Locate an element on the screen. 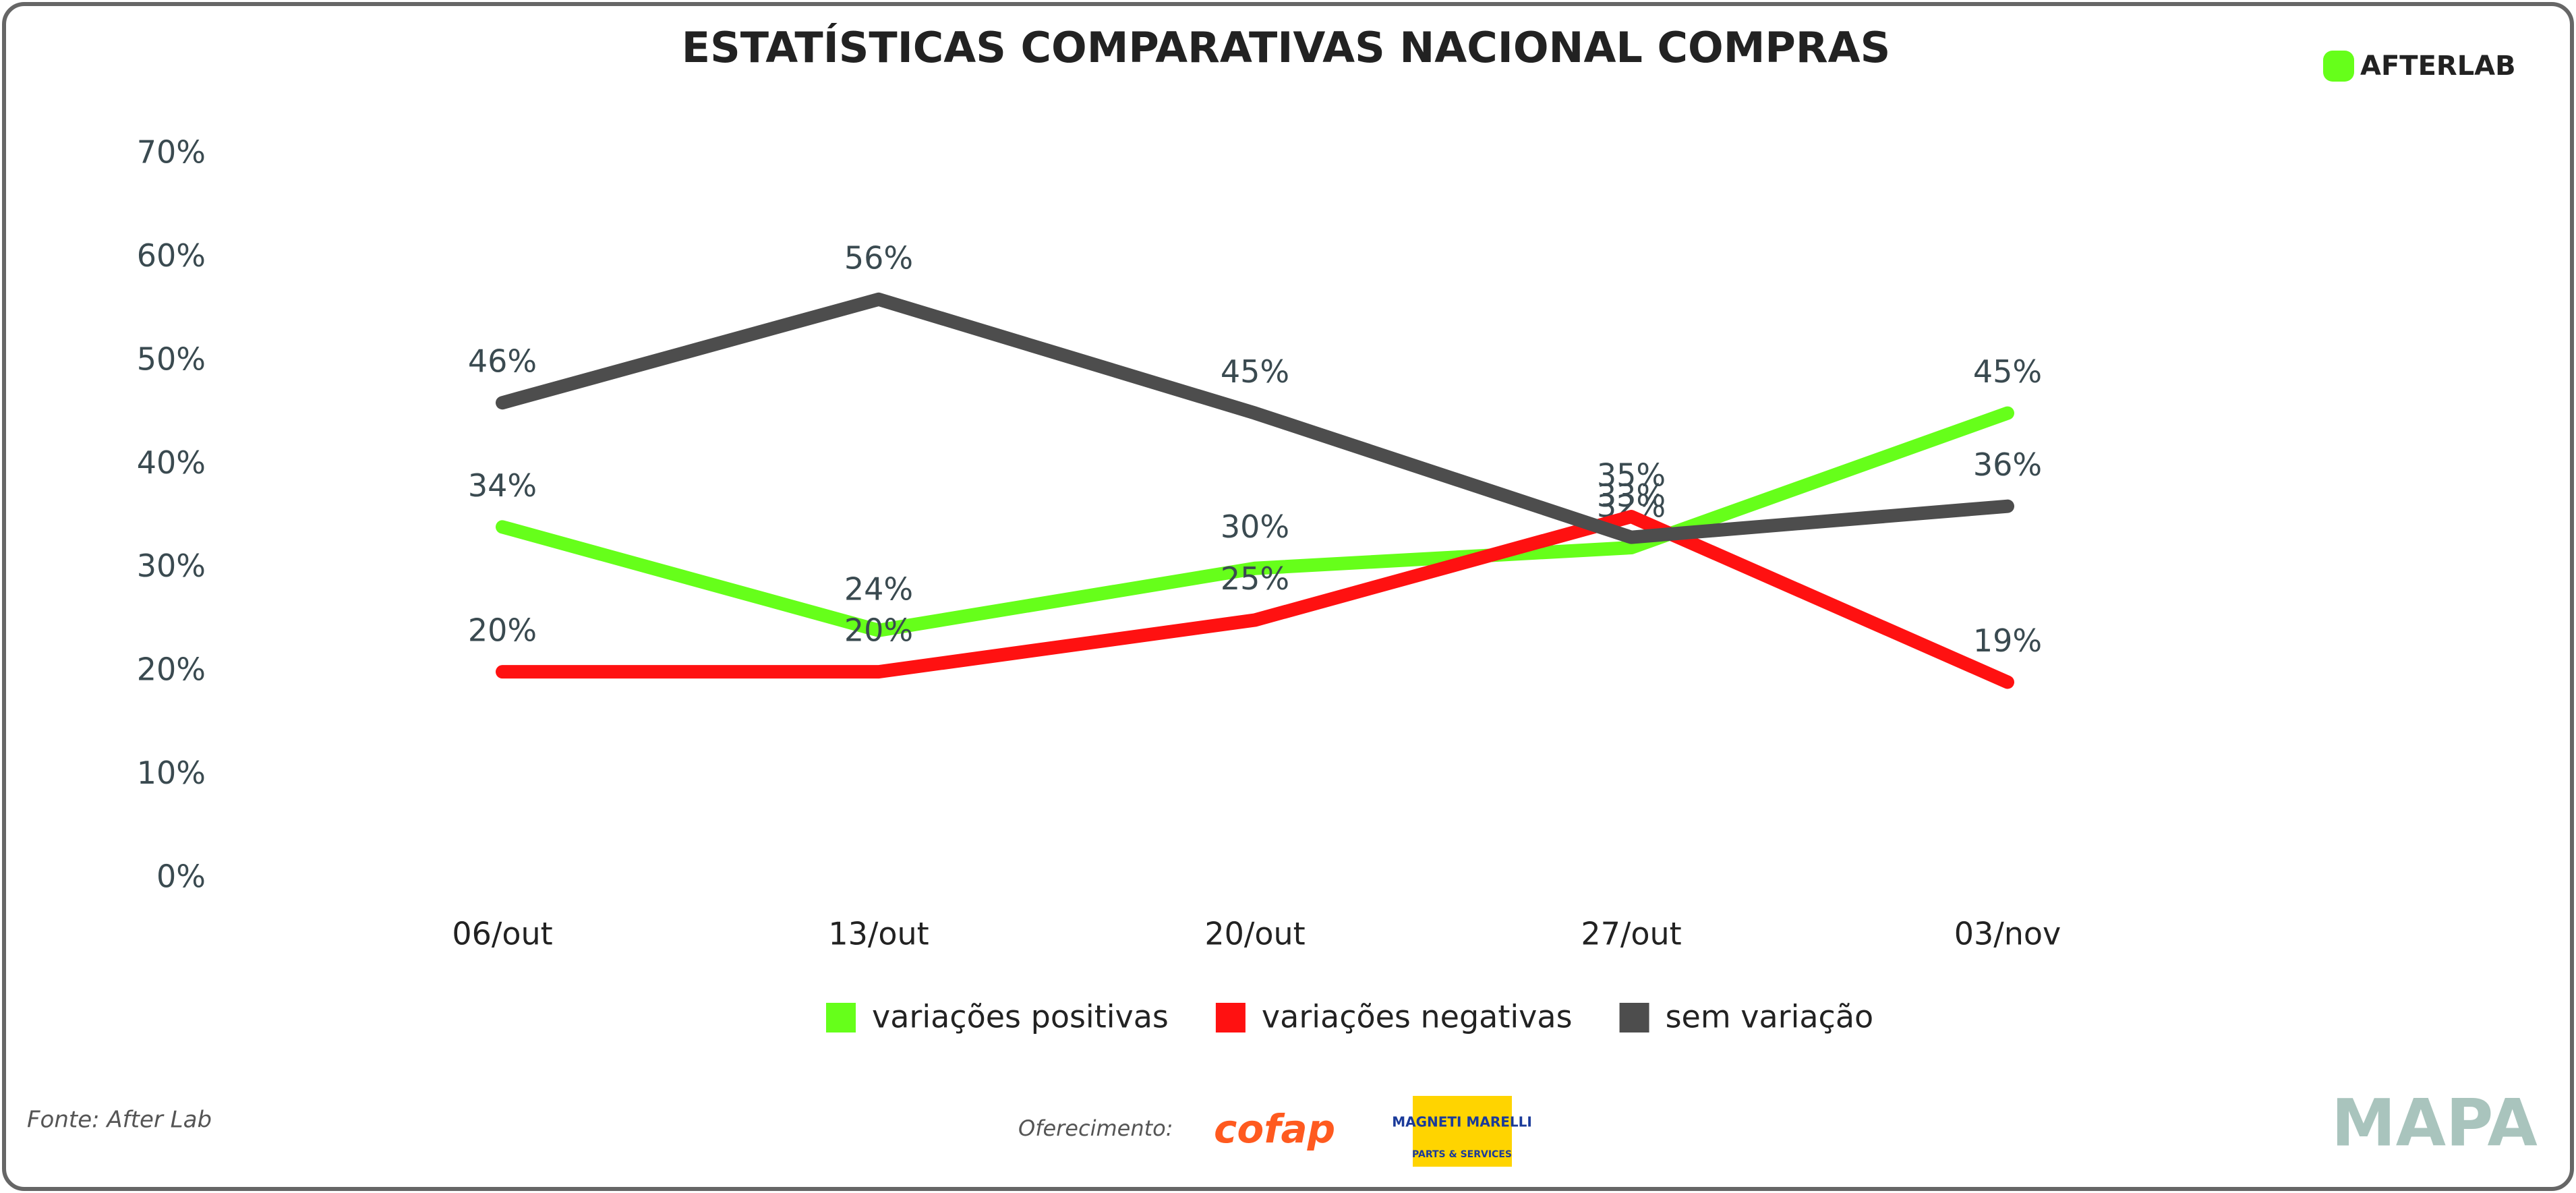  mapa-logo: MAPA is located at coordinates (2434, 1123).